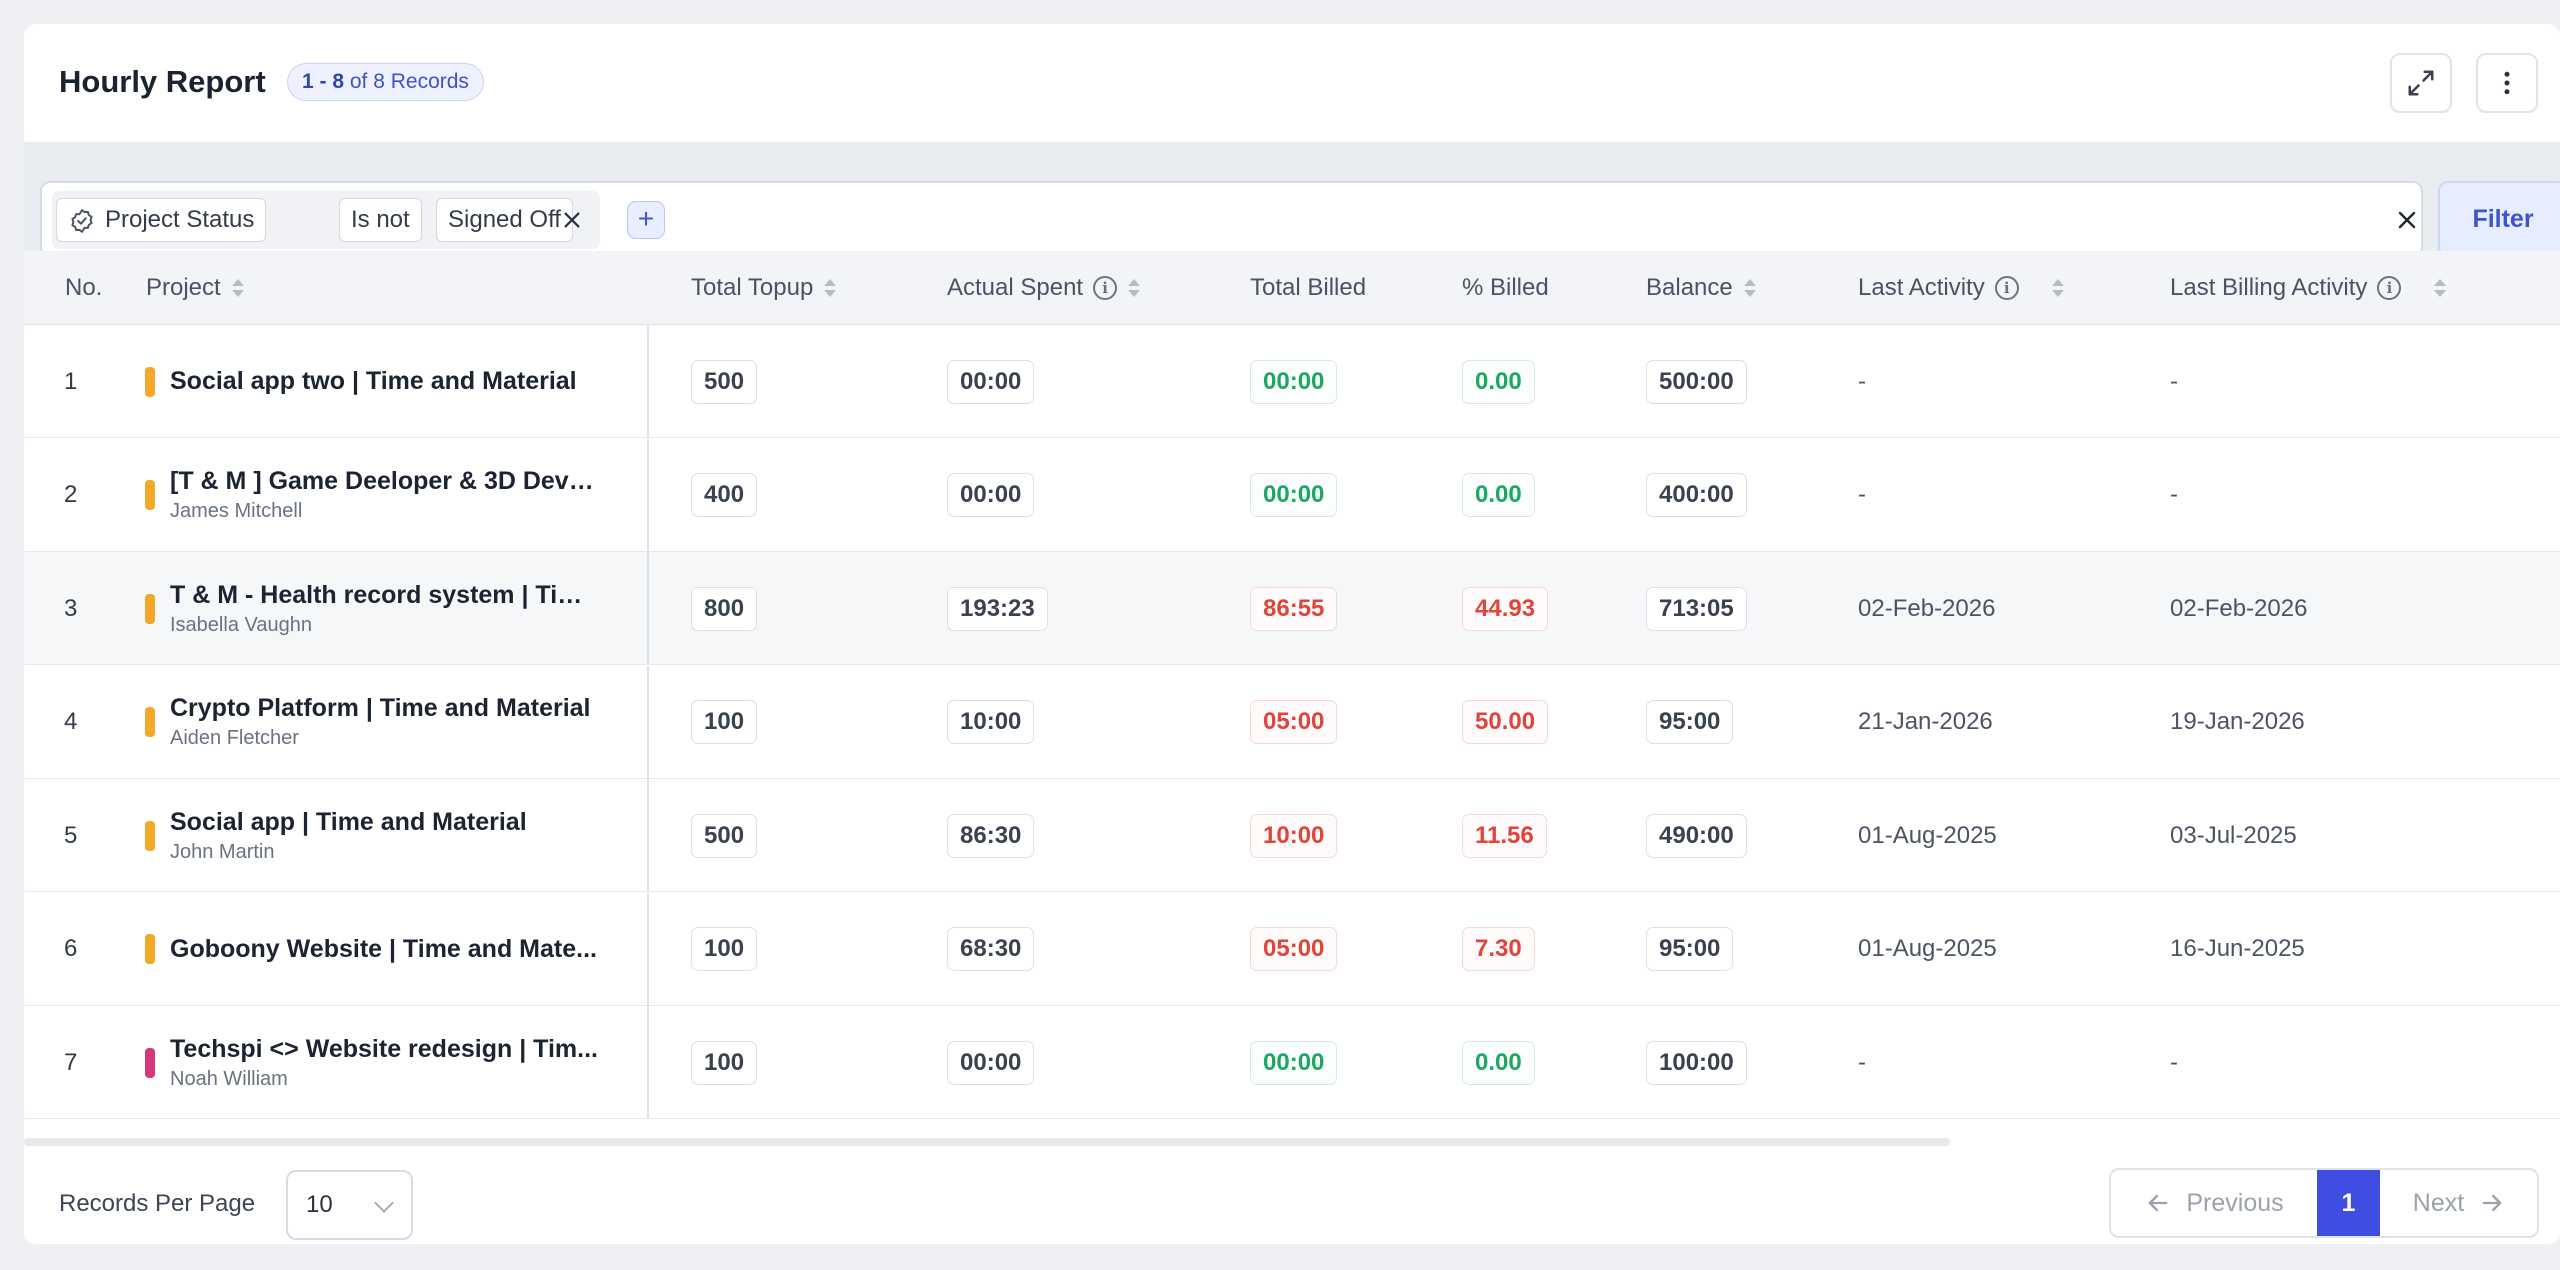 Image resolution: width=2560 pixels, height=1270 pixels. I want to click on total-billed-value: 05:00, so click(1294, 722).